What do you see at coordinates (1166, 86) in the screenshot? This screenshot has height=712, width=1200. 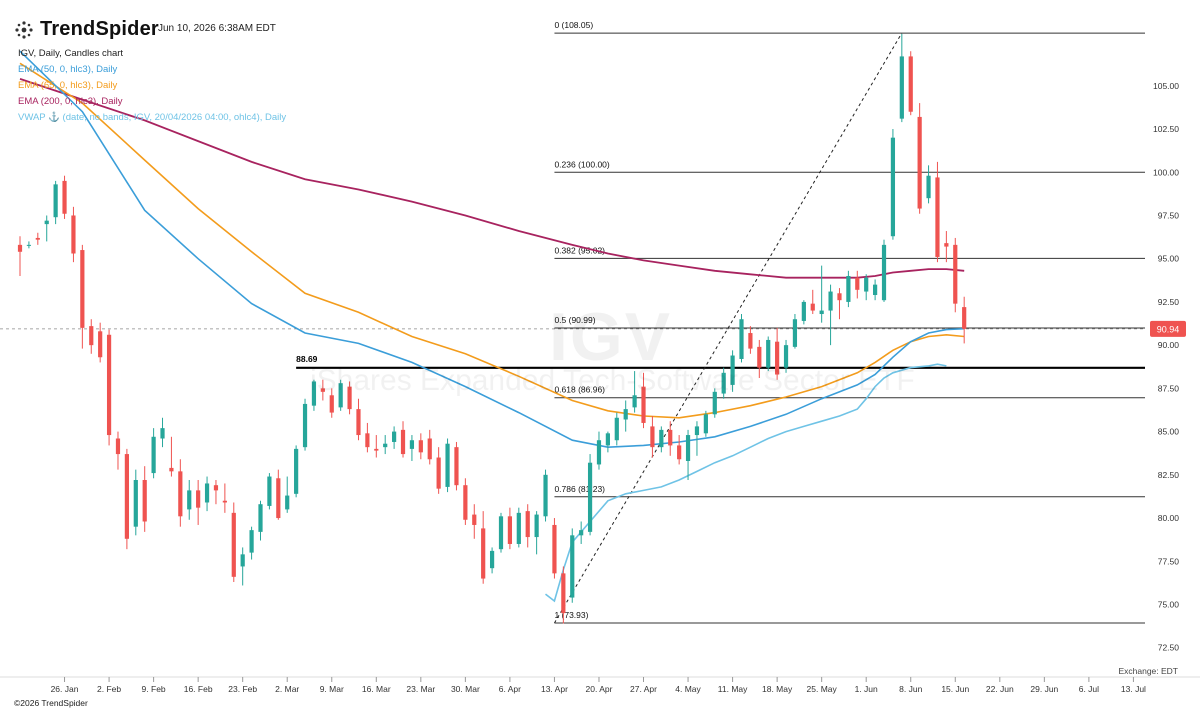 I see `y-tick-label: 105.00` at bounding box center [1166, 86].